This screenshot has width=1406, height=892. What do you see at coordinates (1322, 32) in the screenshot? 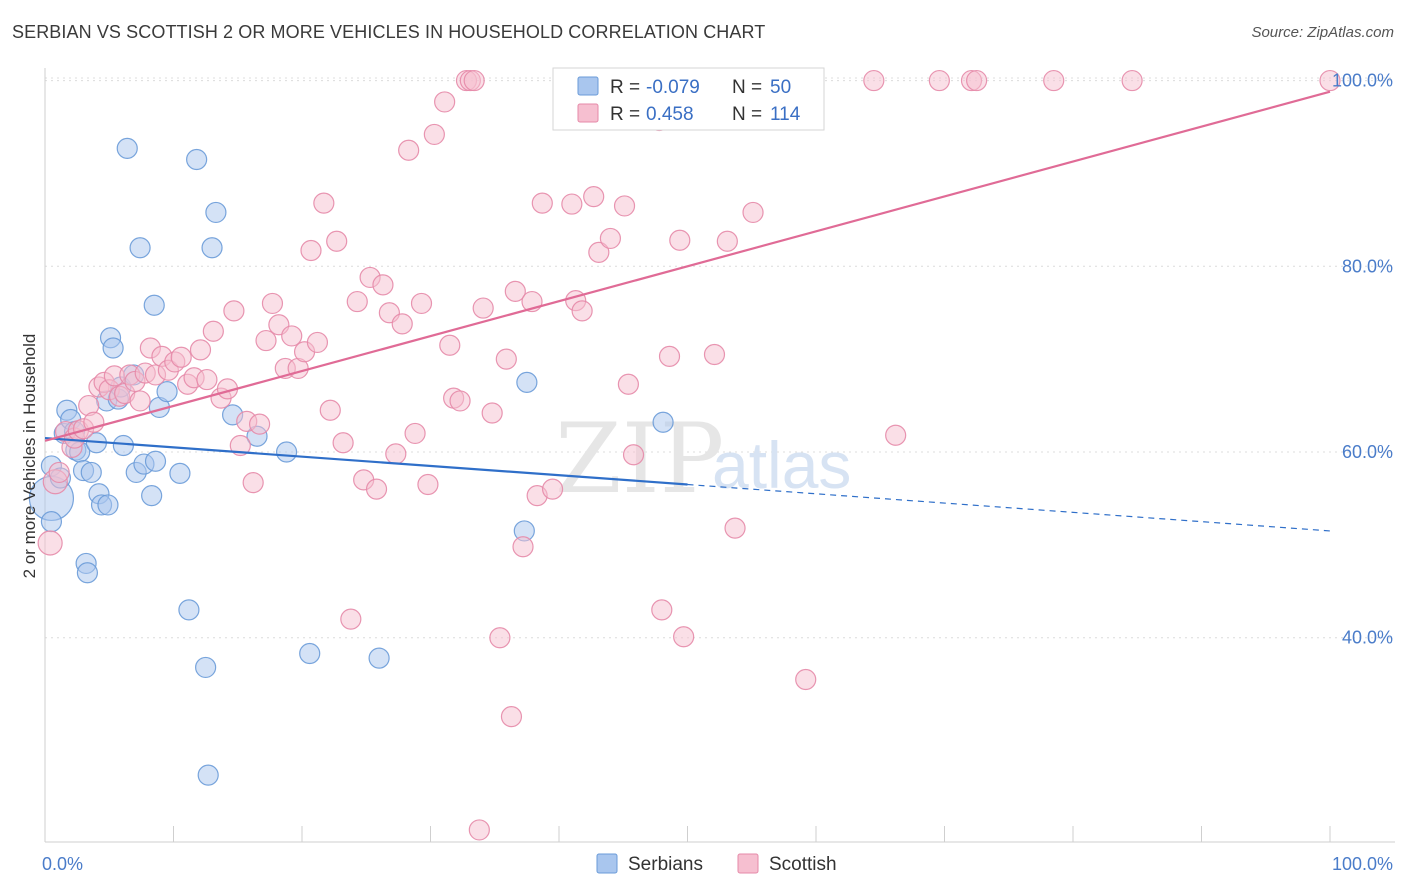
I see `source-label: Source: ZipAtlas.com` at bounding box center [1322, 32].